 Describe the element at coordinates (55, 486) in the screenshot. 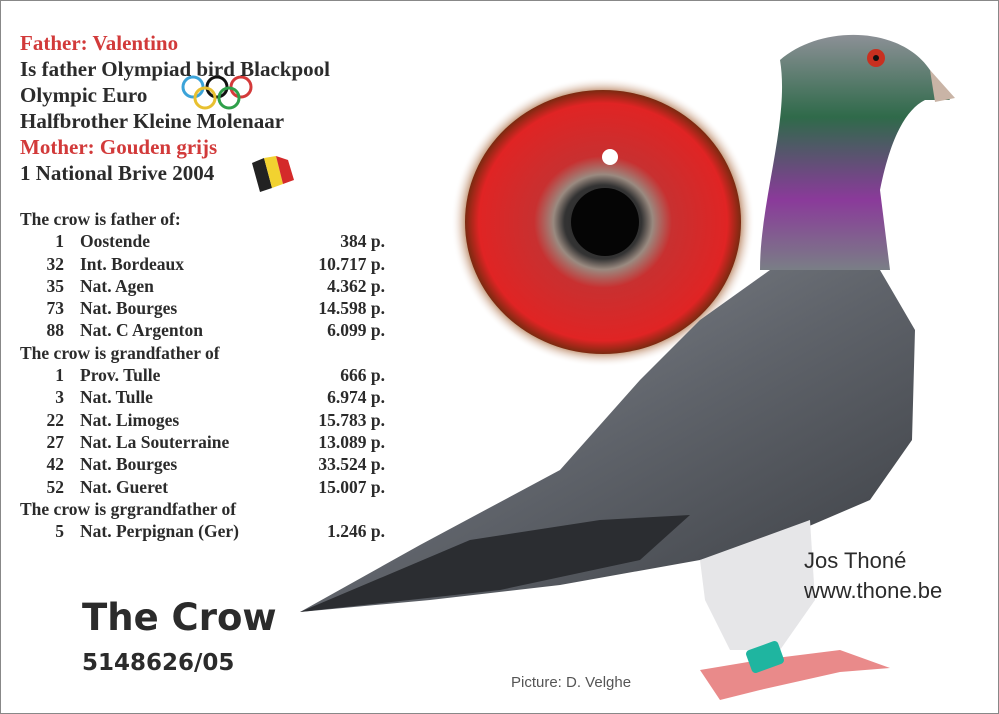

I see `result-place: 52` at that location.